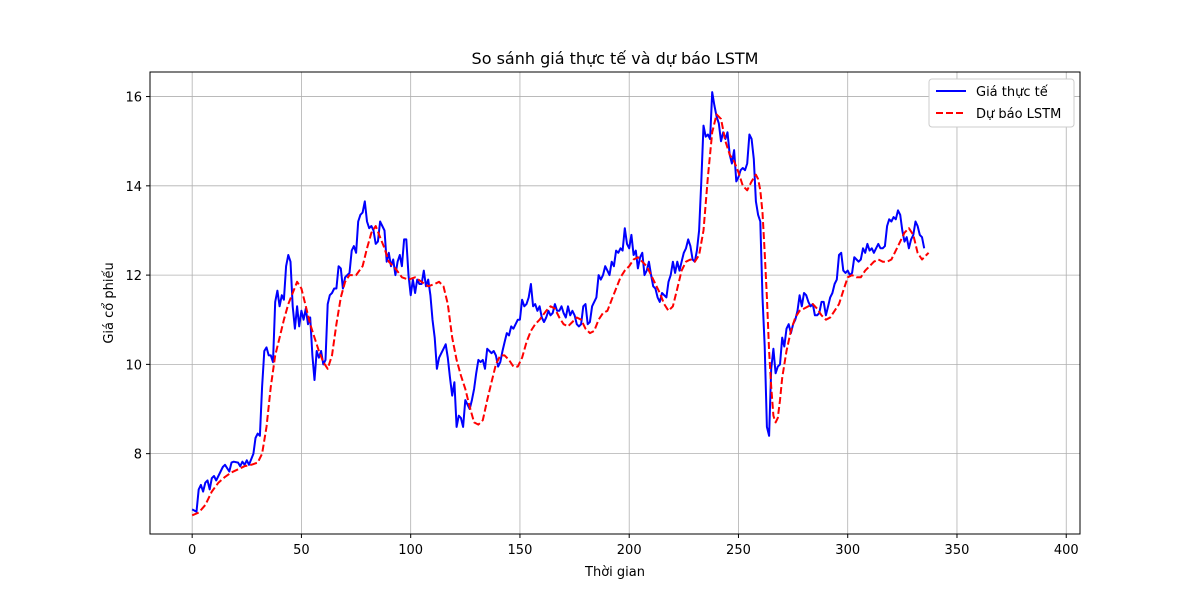 Image resolution: width=1200 pixels, height=600 pixels. What do you see at coordinates (629, 550) in the screenshot?
I see `x-tick-label: 200` at bounding box center [629, 550].